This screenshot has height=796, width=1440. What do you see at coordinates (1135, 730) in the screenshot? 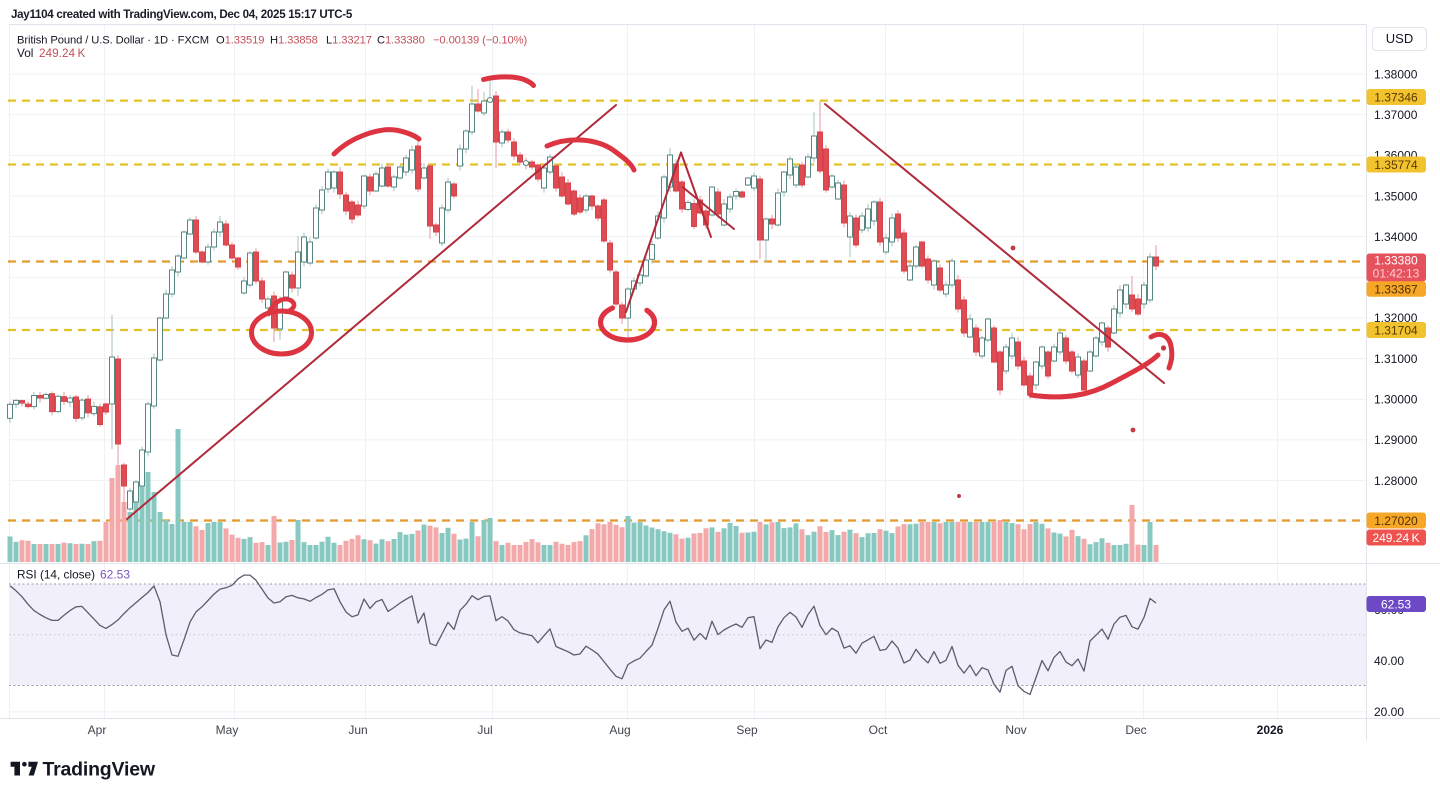
I see `svg-text: Dec` at bounding box center [1135, 730].